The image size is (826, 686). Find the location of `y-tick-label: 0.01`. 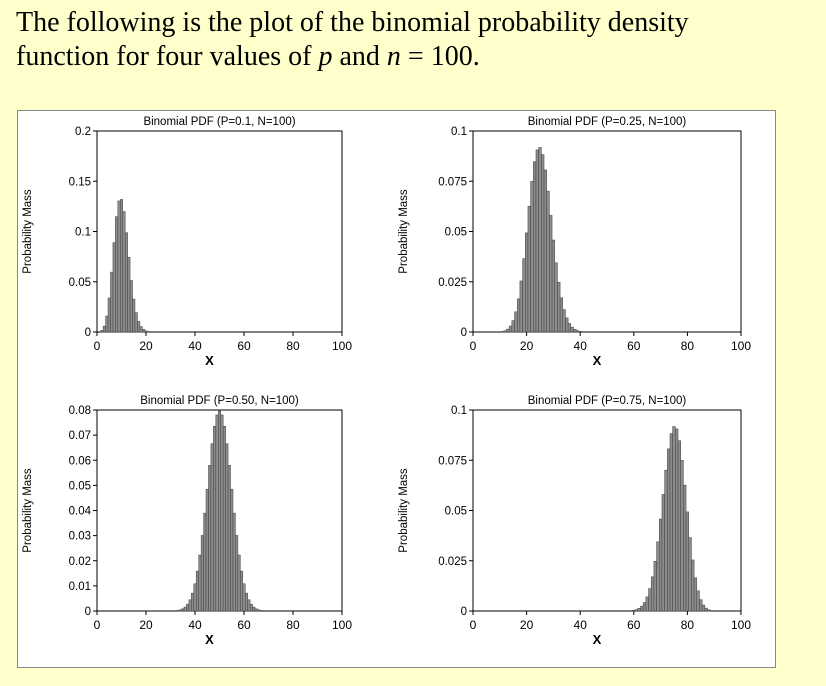

y-tick-label: 0.01 is located at coordinates (80, 587).